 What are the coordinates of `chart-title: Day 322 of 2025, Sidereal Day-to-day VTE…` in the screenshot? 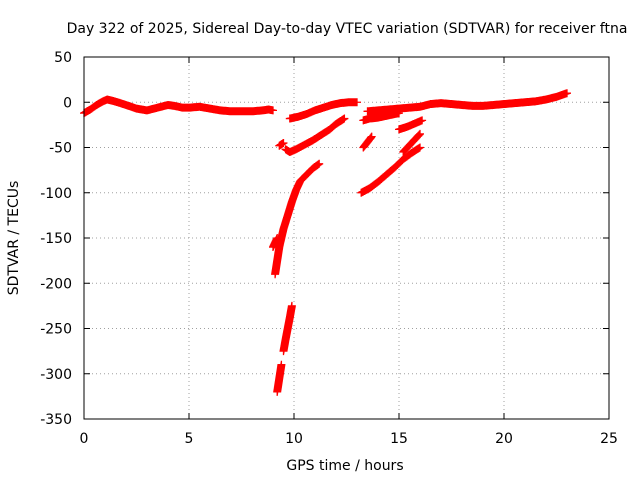 It's located at (347, 29).